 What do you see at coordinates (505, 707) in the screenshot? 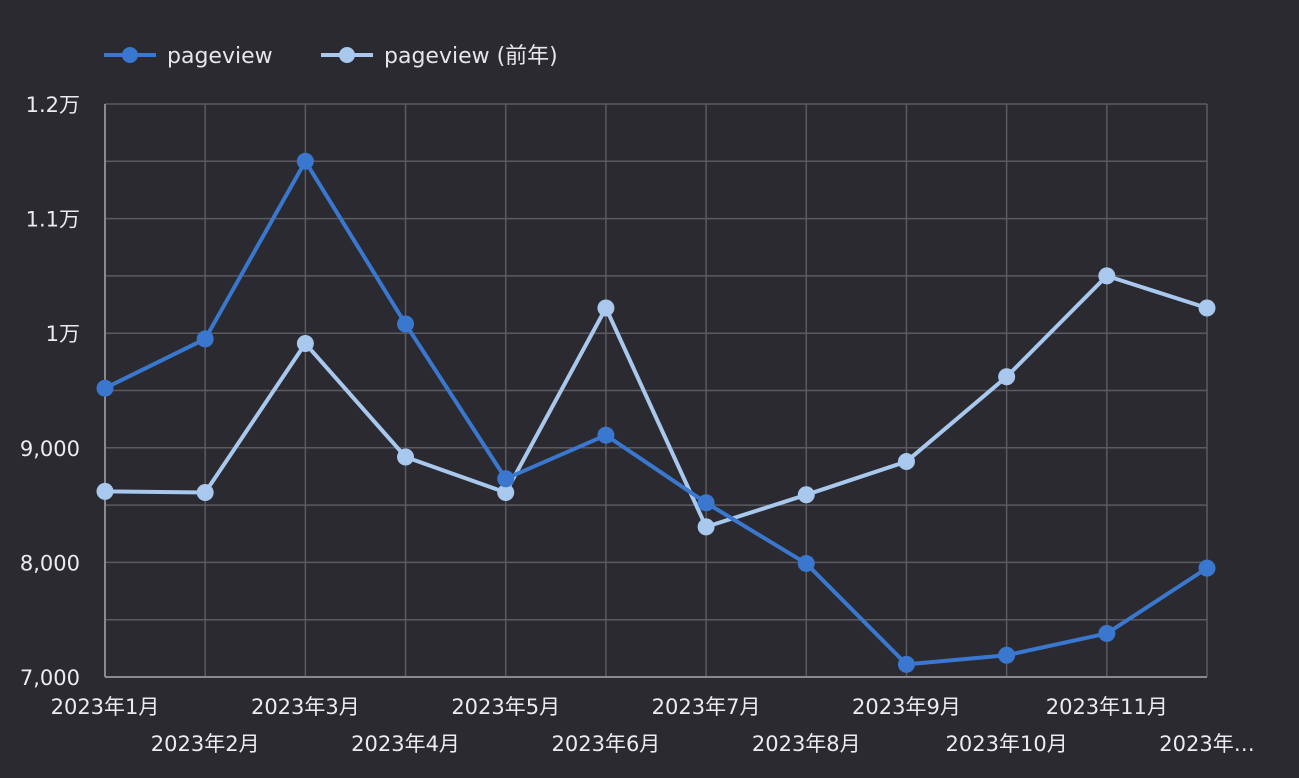
I see `x-tick-label: 2023年5月` at bounding box center [505, 707].